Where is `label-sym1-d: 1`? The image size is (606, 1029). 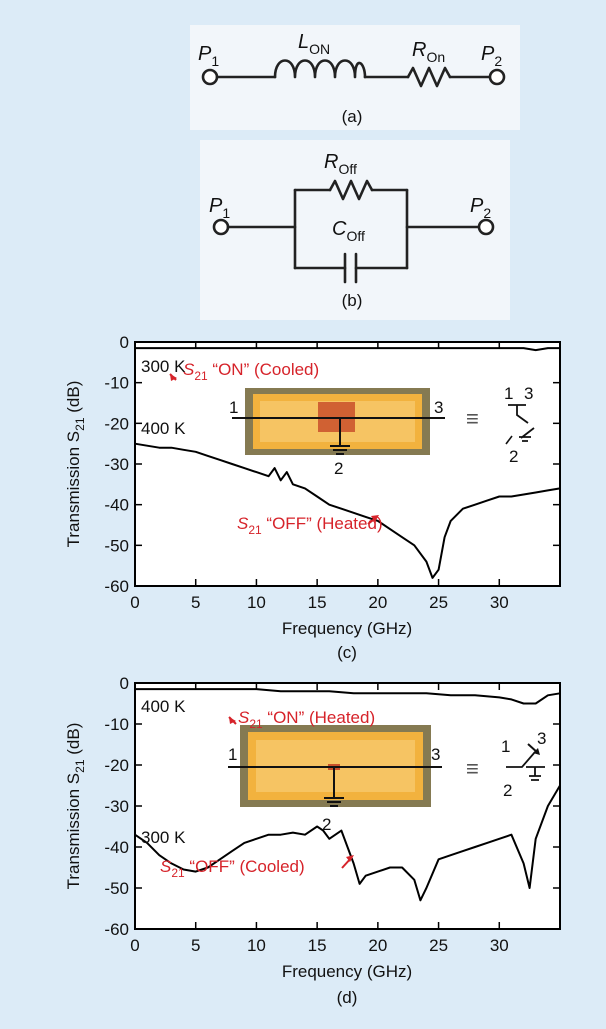 label-sym1-d: 1 is located at coordinates (505, 746).